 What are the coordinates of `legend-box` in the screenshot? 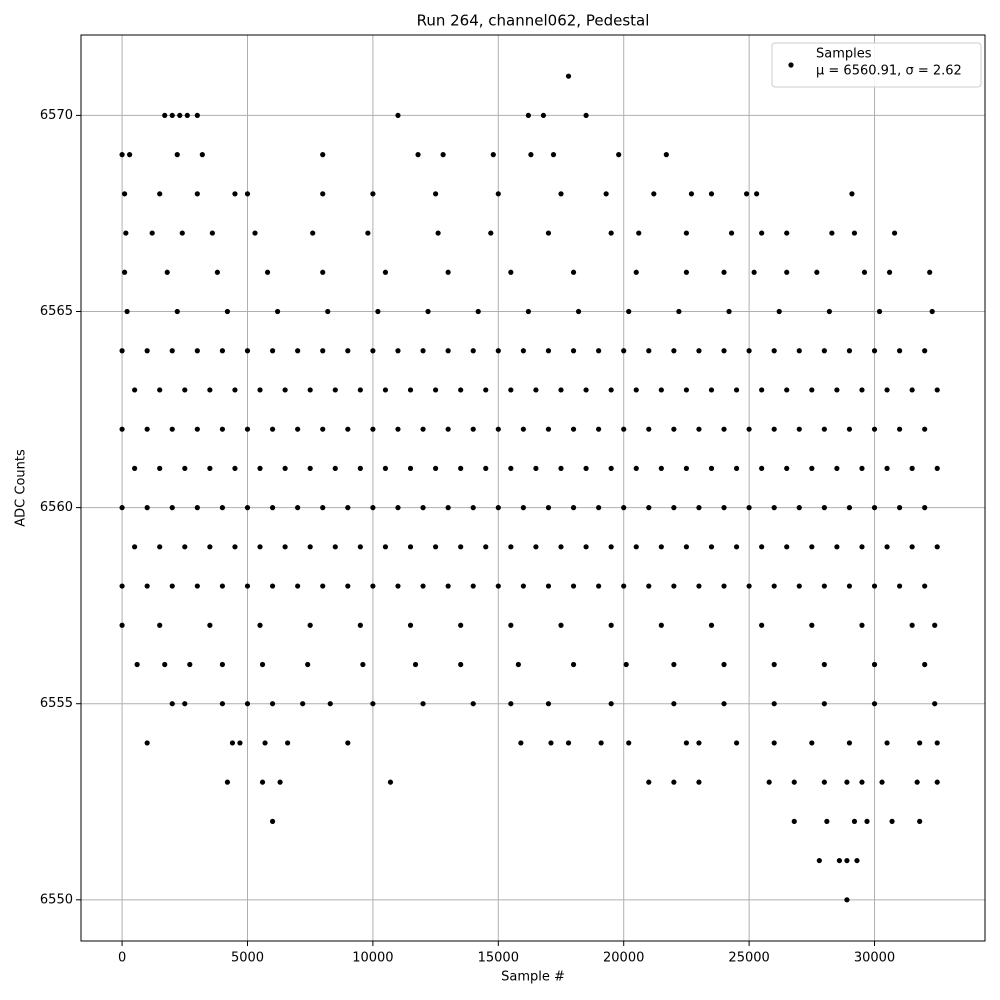 It's located at (876, 65).